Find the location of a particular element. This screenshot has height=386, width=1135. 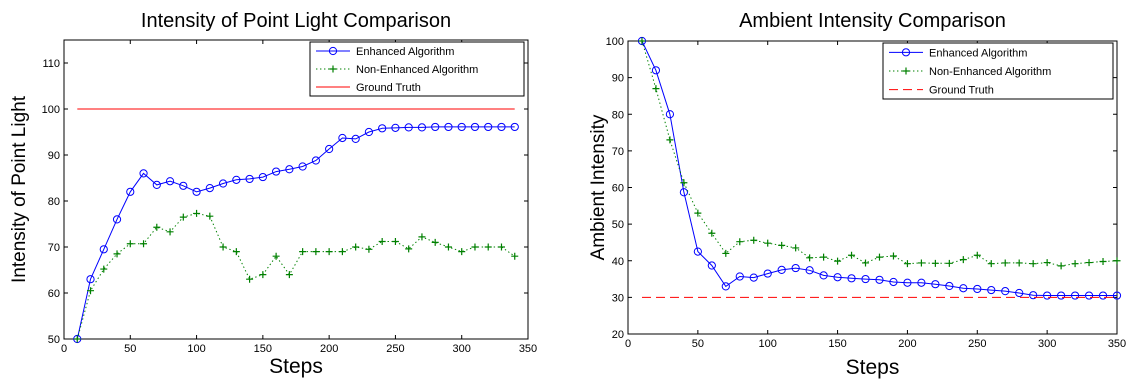

chart-title: Intensity of Point Light Comparison is located at coordinates (296, 21).